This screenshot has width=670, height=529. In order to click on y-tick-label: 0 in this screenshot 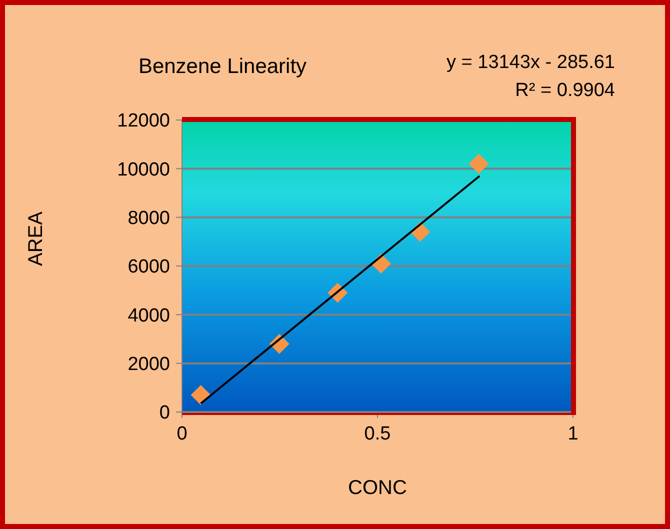, I will do `click(164, 413)`.